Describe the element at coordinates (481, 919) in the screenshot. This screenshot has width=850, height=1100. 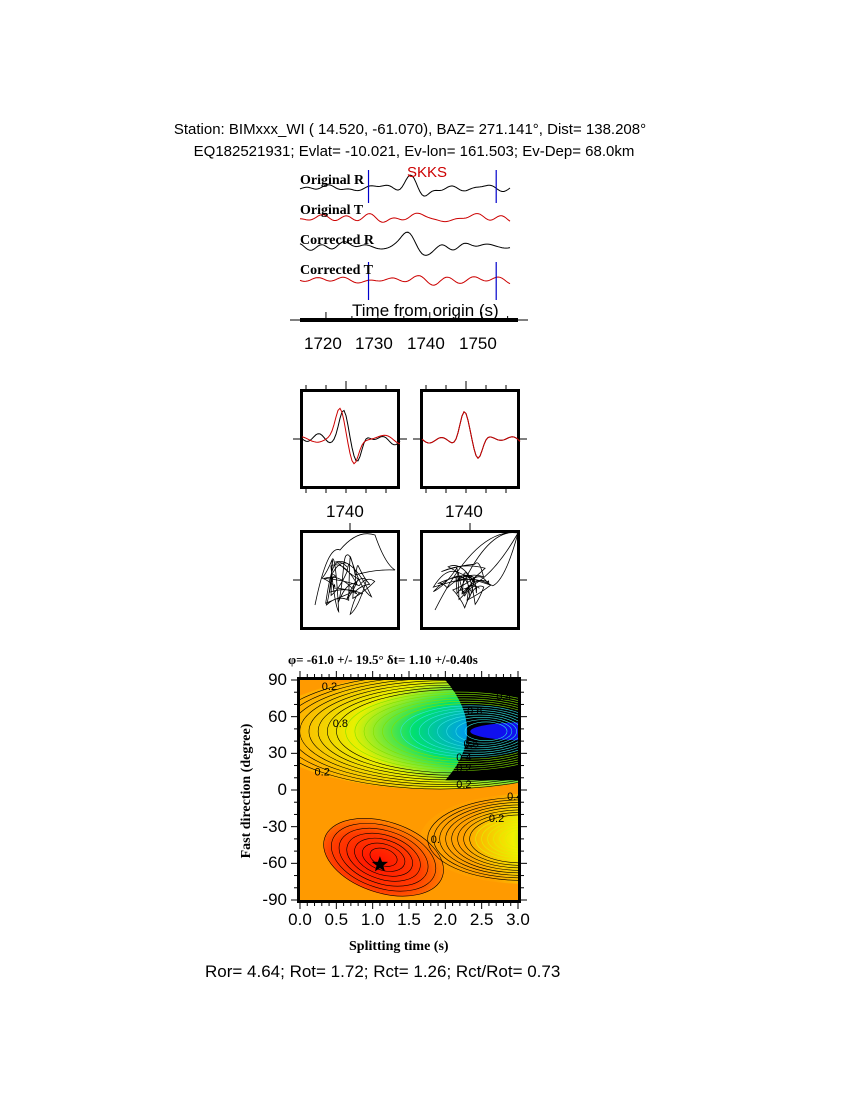
I see `x-tick-label: 2.5` at that location.